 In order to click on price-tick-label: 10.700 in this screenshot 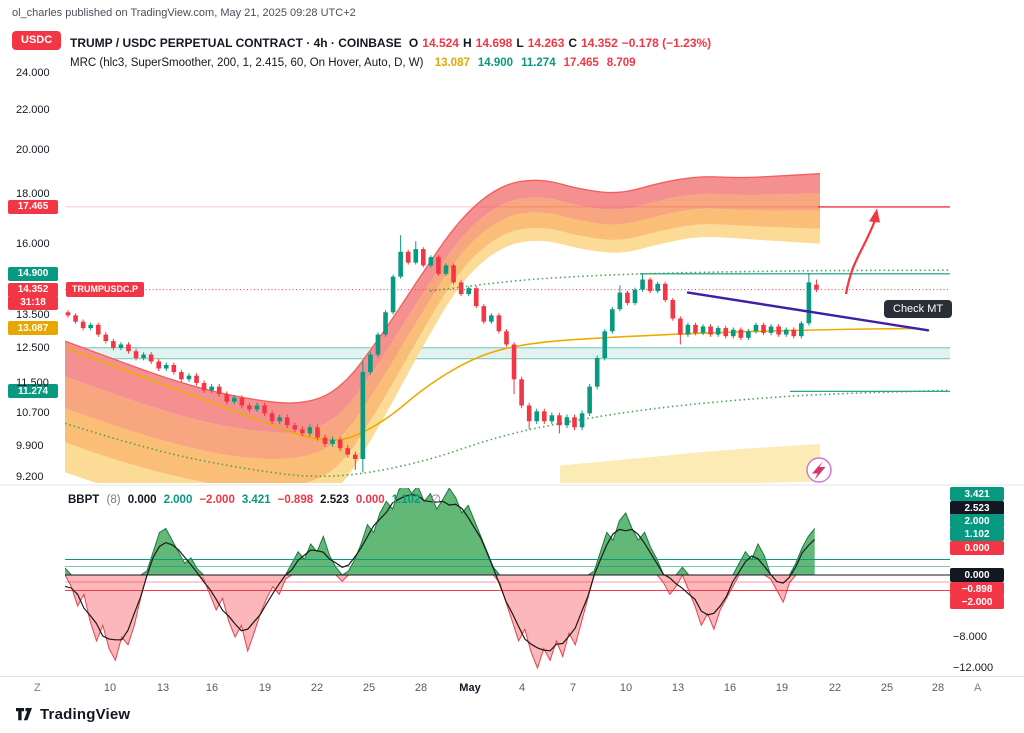, I will do `click(33, 413)`.